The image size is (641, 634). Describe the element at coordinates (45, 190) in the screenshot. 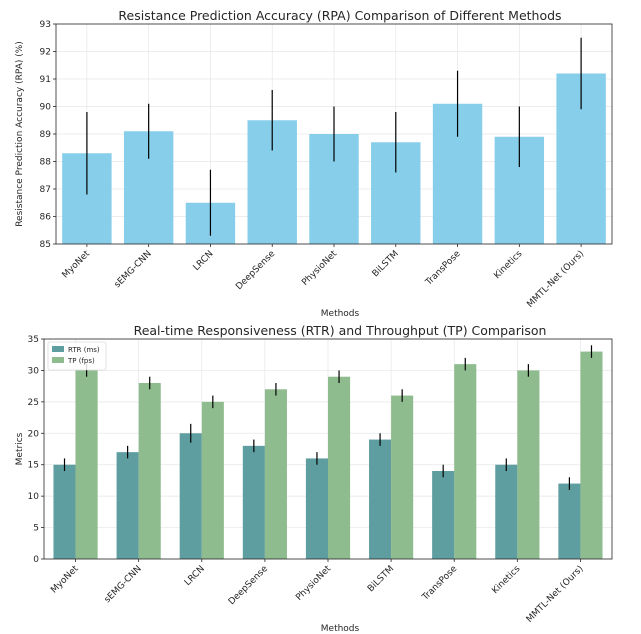

I see `y-tick-label: 87` at that location.